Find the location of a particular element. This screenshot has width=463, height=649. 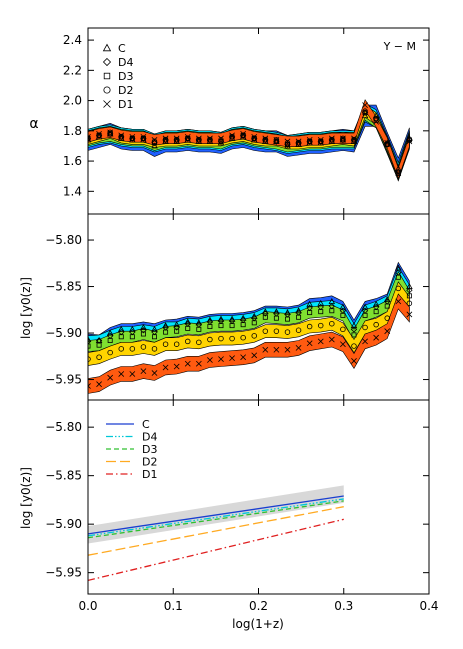

fit-line-d3 is located at coordinates (216, 519).